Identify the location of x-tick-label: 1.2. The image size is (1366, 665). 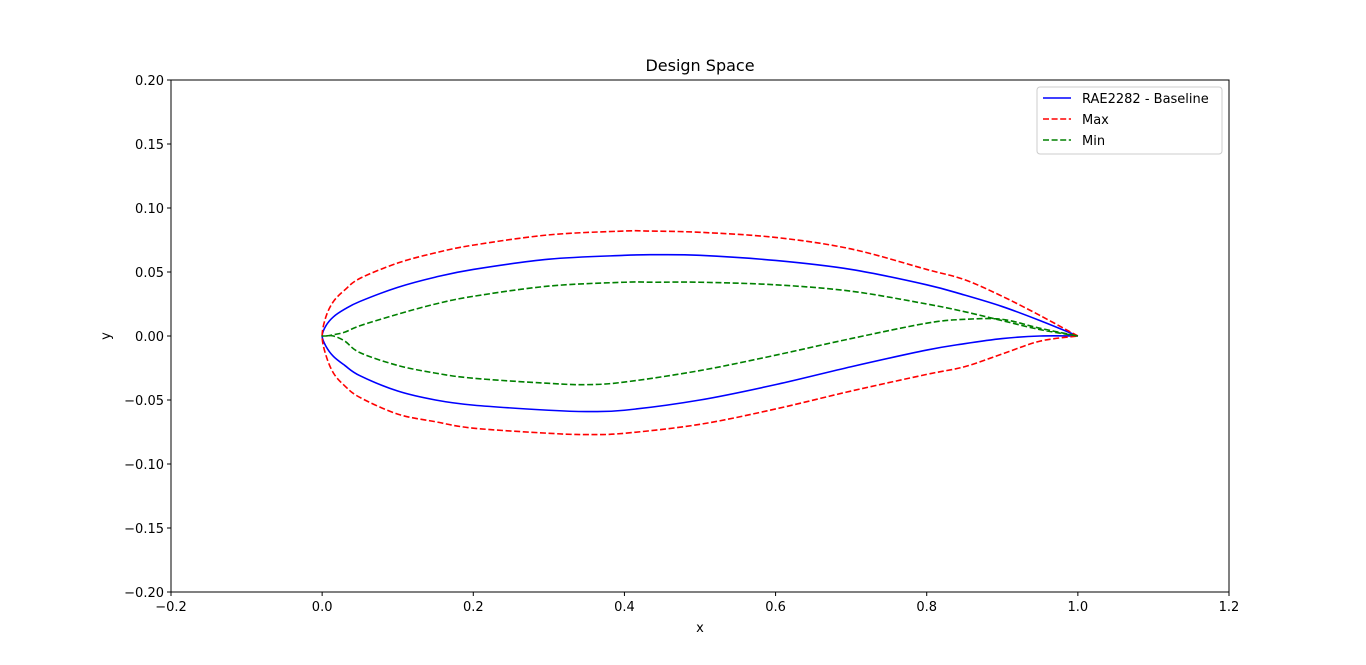
(1229, 607).